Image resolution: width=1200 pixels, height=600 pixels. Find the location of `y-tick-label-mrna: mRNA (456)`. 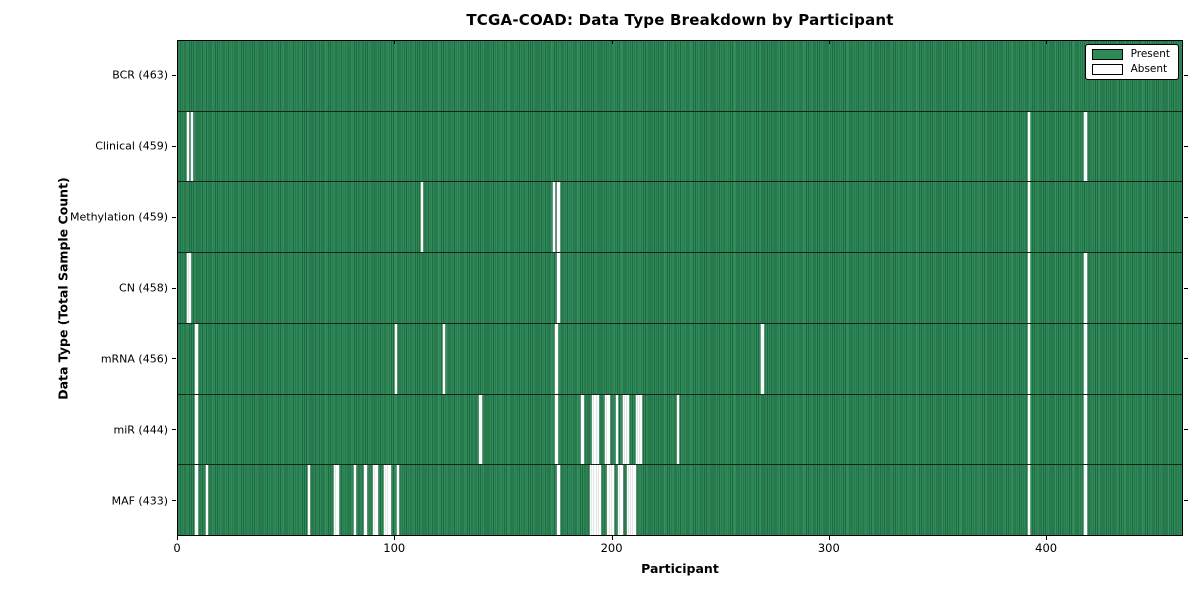

y-tick-label-mrna: mRNA (456) is located at coordinates (134, 359).